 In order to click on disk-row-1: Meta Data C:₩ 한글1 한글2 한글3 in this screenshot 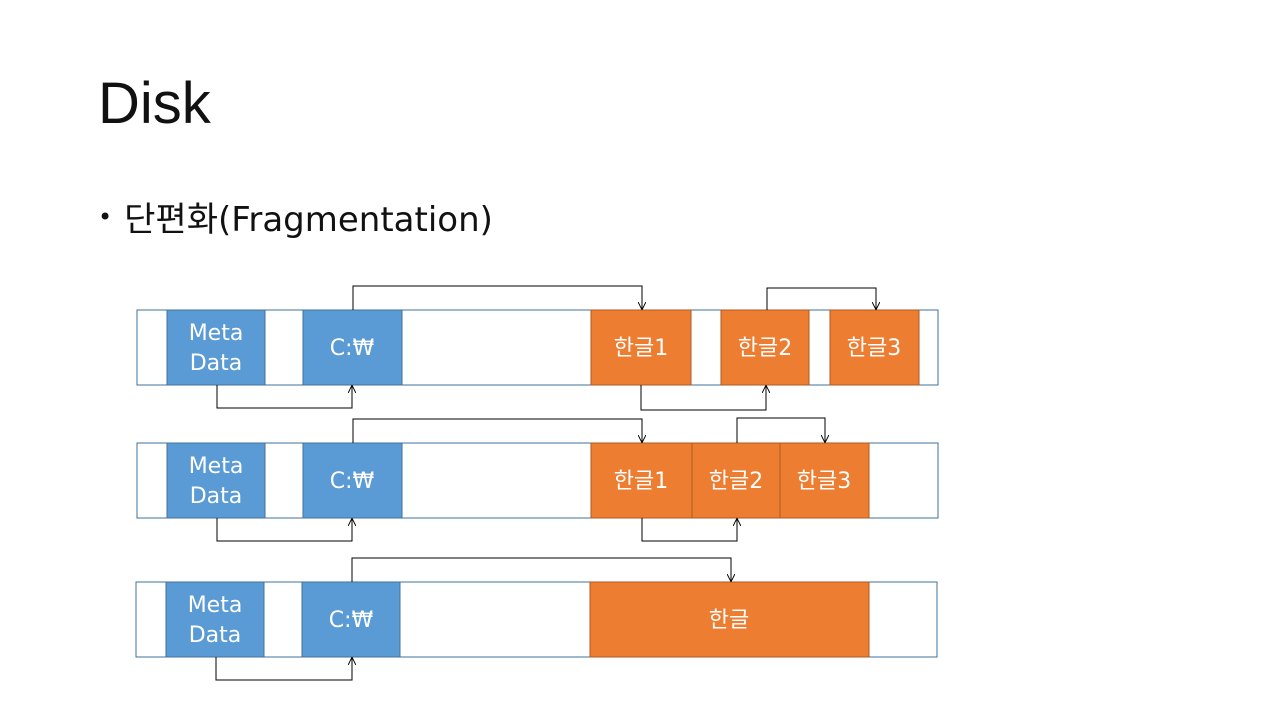, I will do `click(537, 348)`.